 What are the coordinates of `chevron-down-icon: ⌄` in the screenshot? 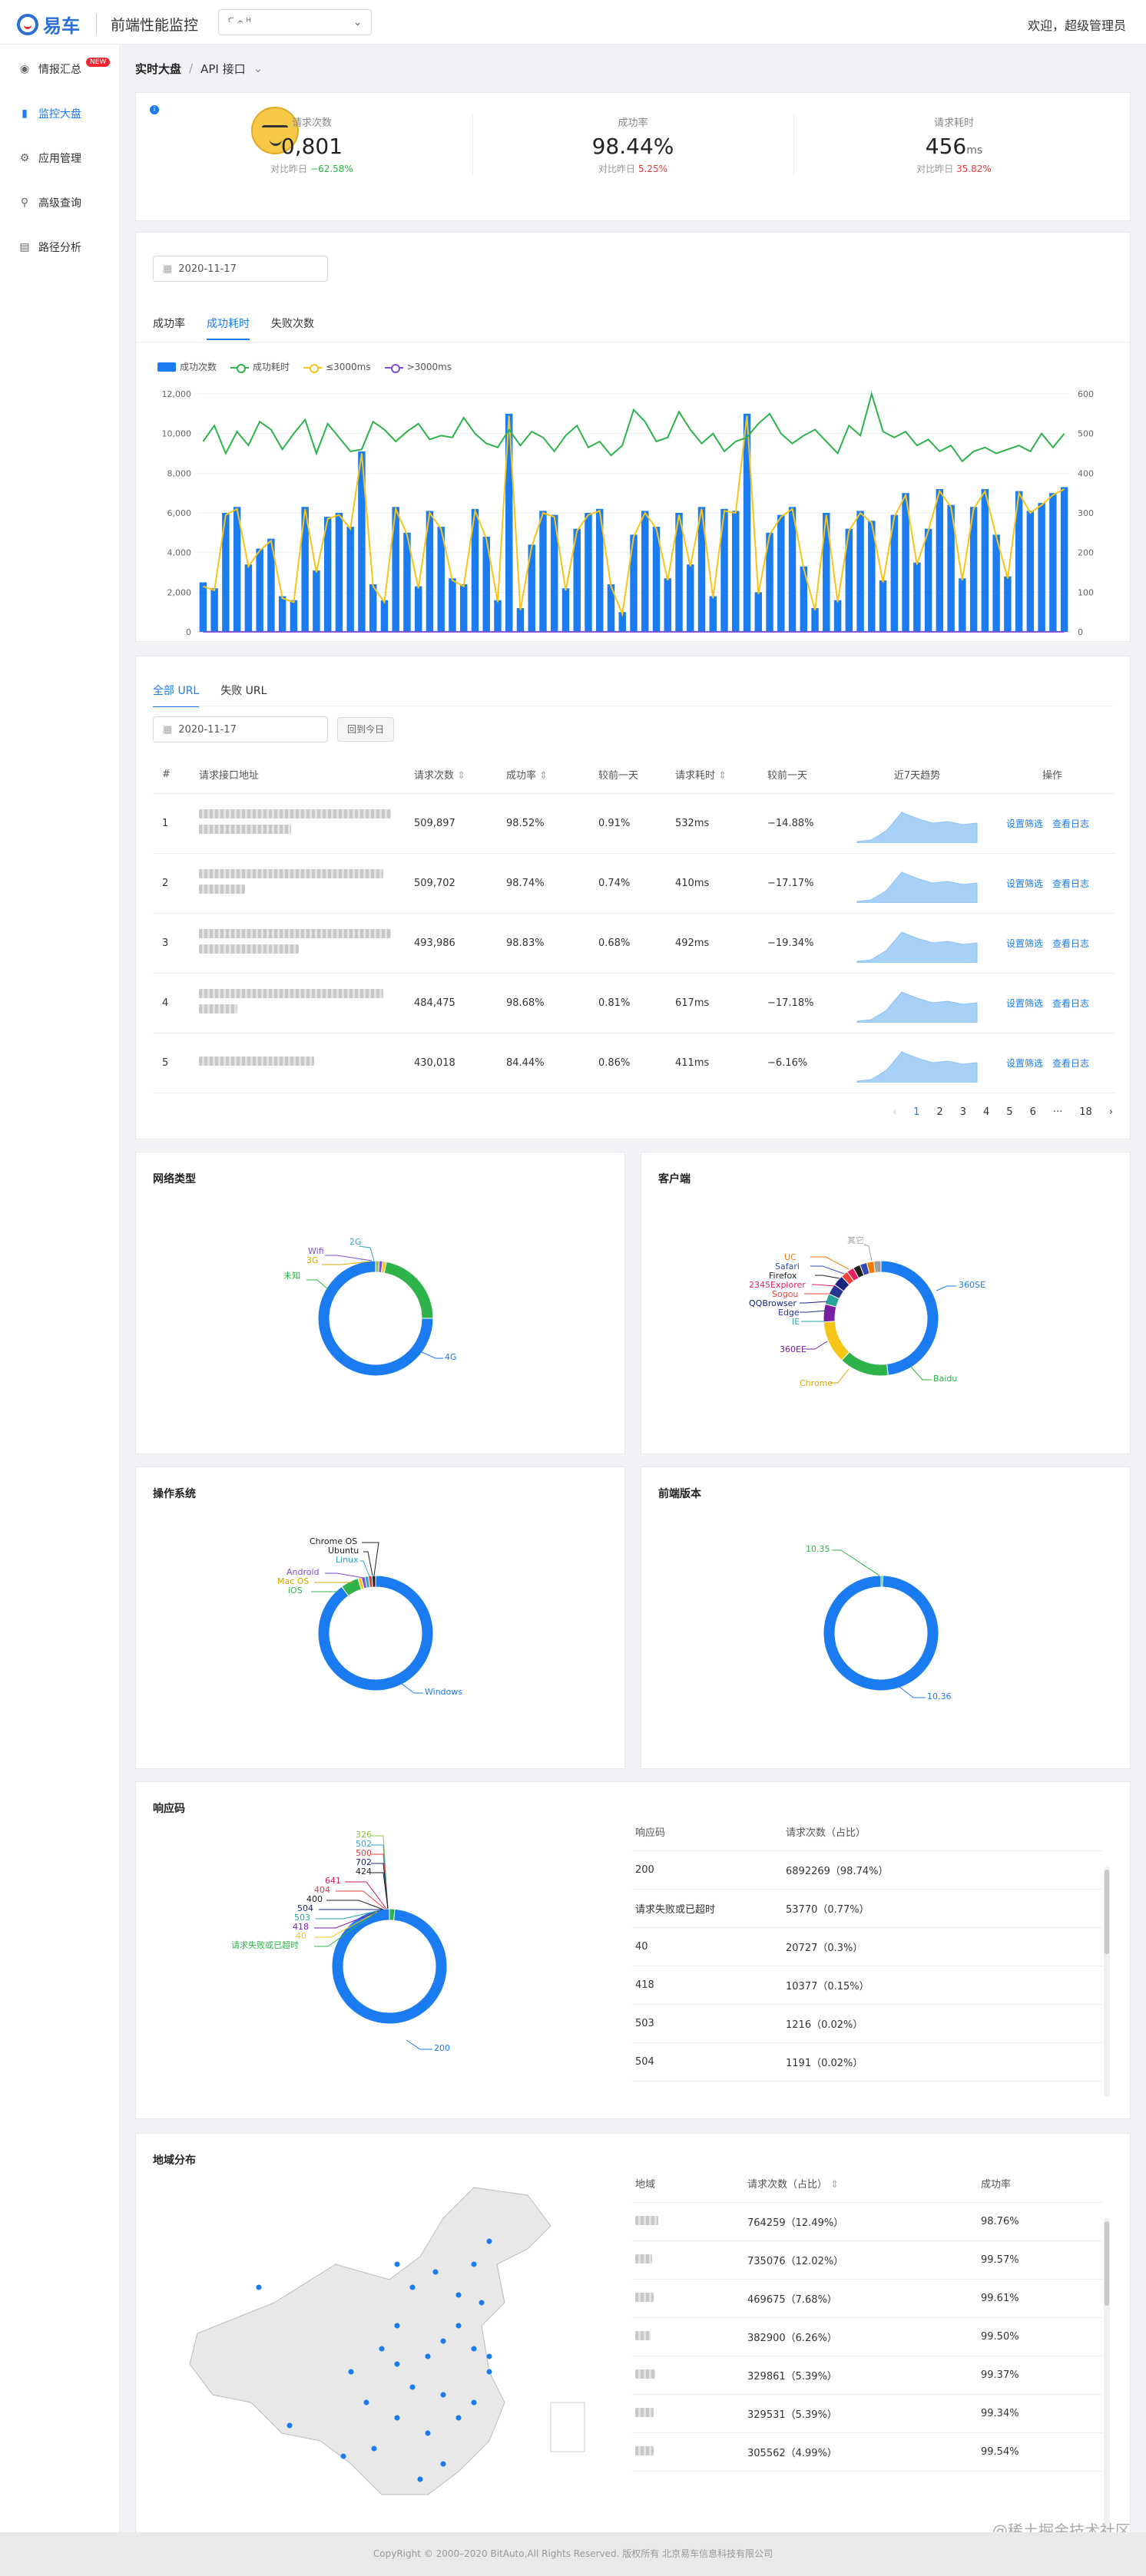 It's located at (258, 68).